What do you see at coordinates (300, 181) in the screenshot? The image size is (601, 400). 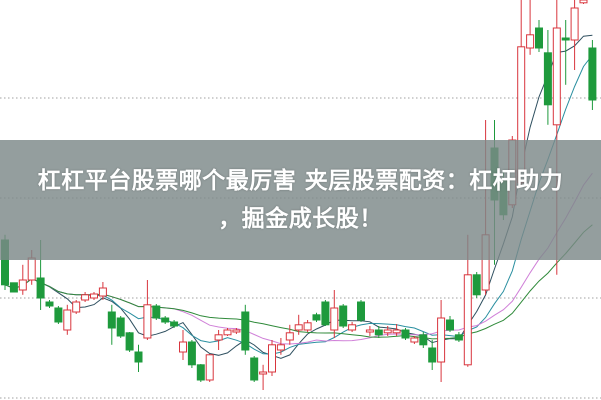 I see `title-line-1: 杠杠平台股票哪个最厉害 夹层股票配资：杠杆助力` at bounding box center [300, 181].